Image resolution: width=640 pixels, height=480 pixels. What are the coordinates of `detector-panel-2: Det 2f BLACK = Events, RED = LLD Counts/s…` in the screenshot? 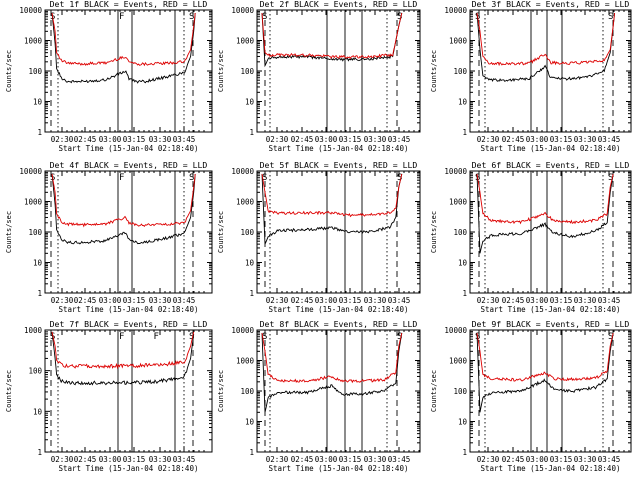 It's located at (319, 76).